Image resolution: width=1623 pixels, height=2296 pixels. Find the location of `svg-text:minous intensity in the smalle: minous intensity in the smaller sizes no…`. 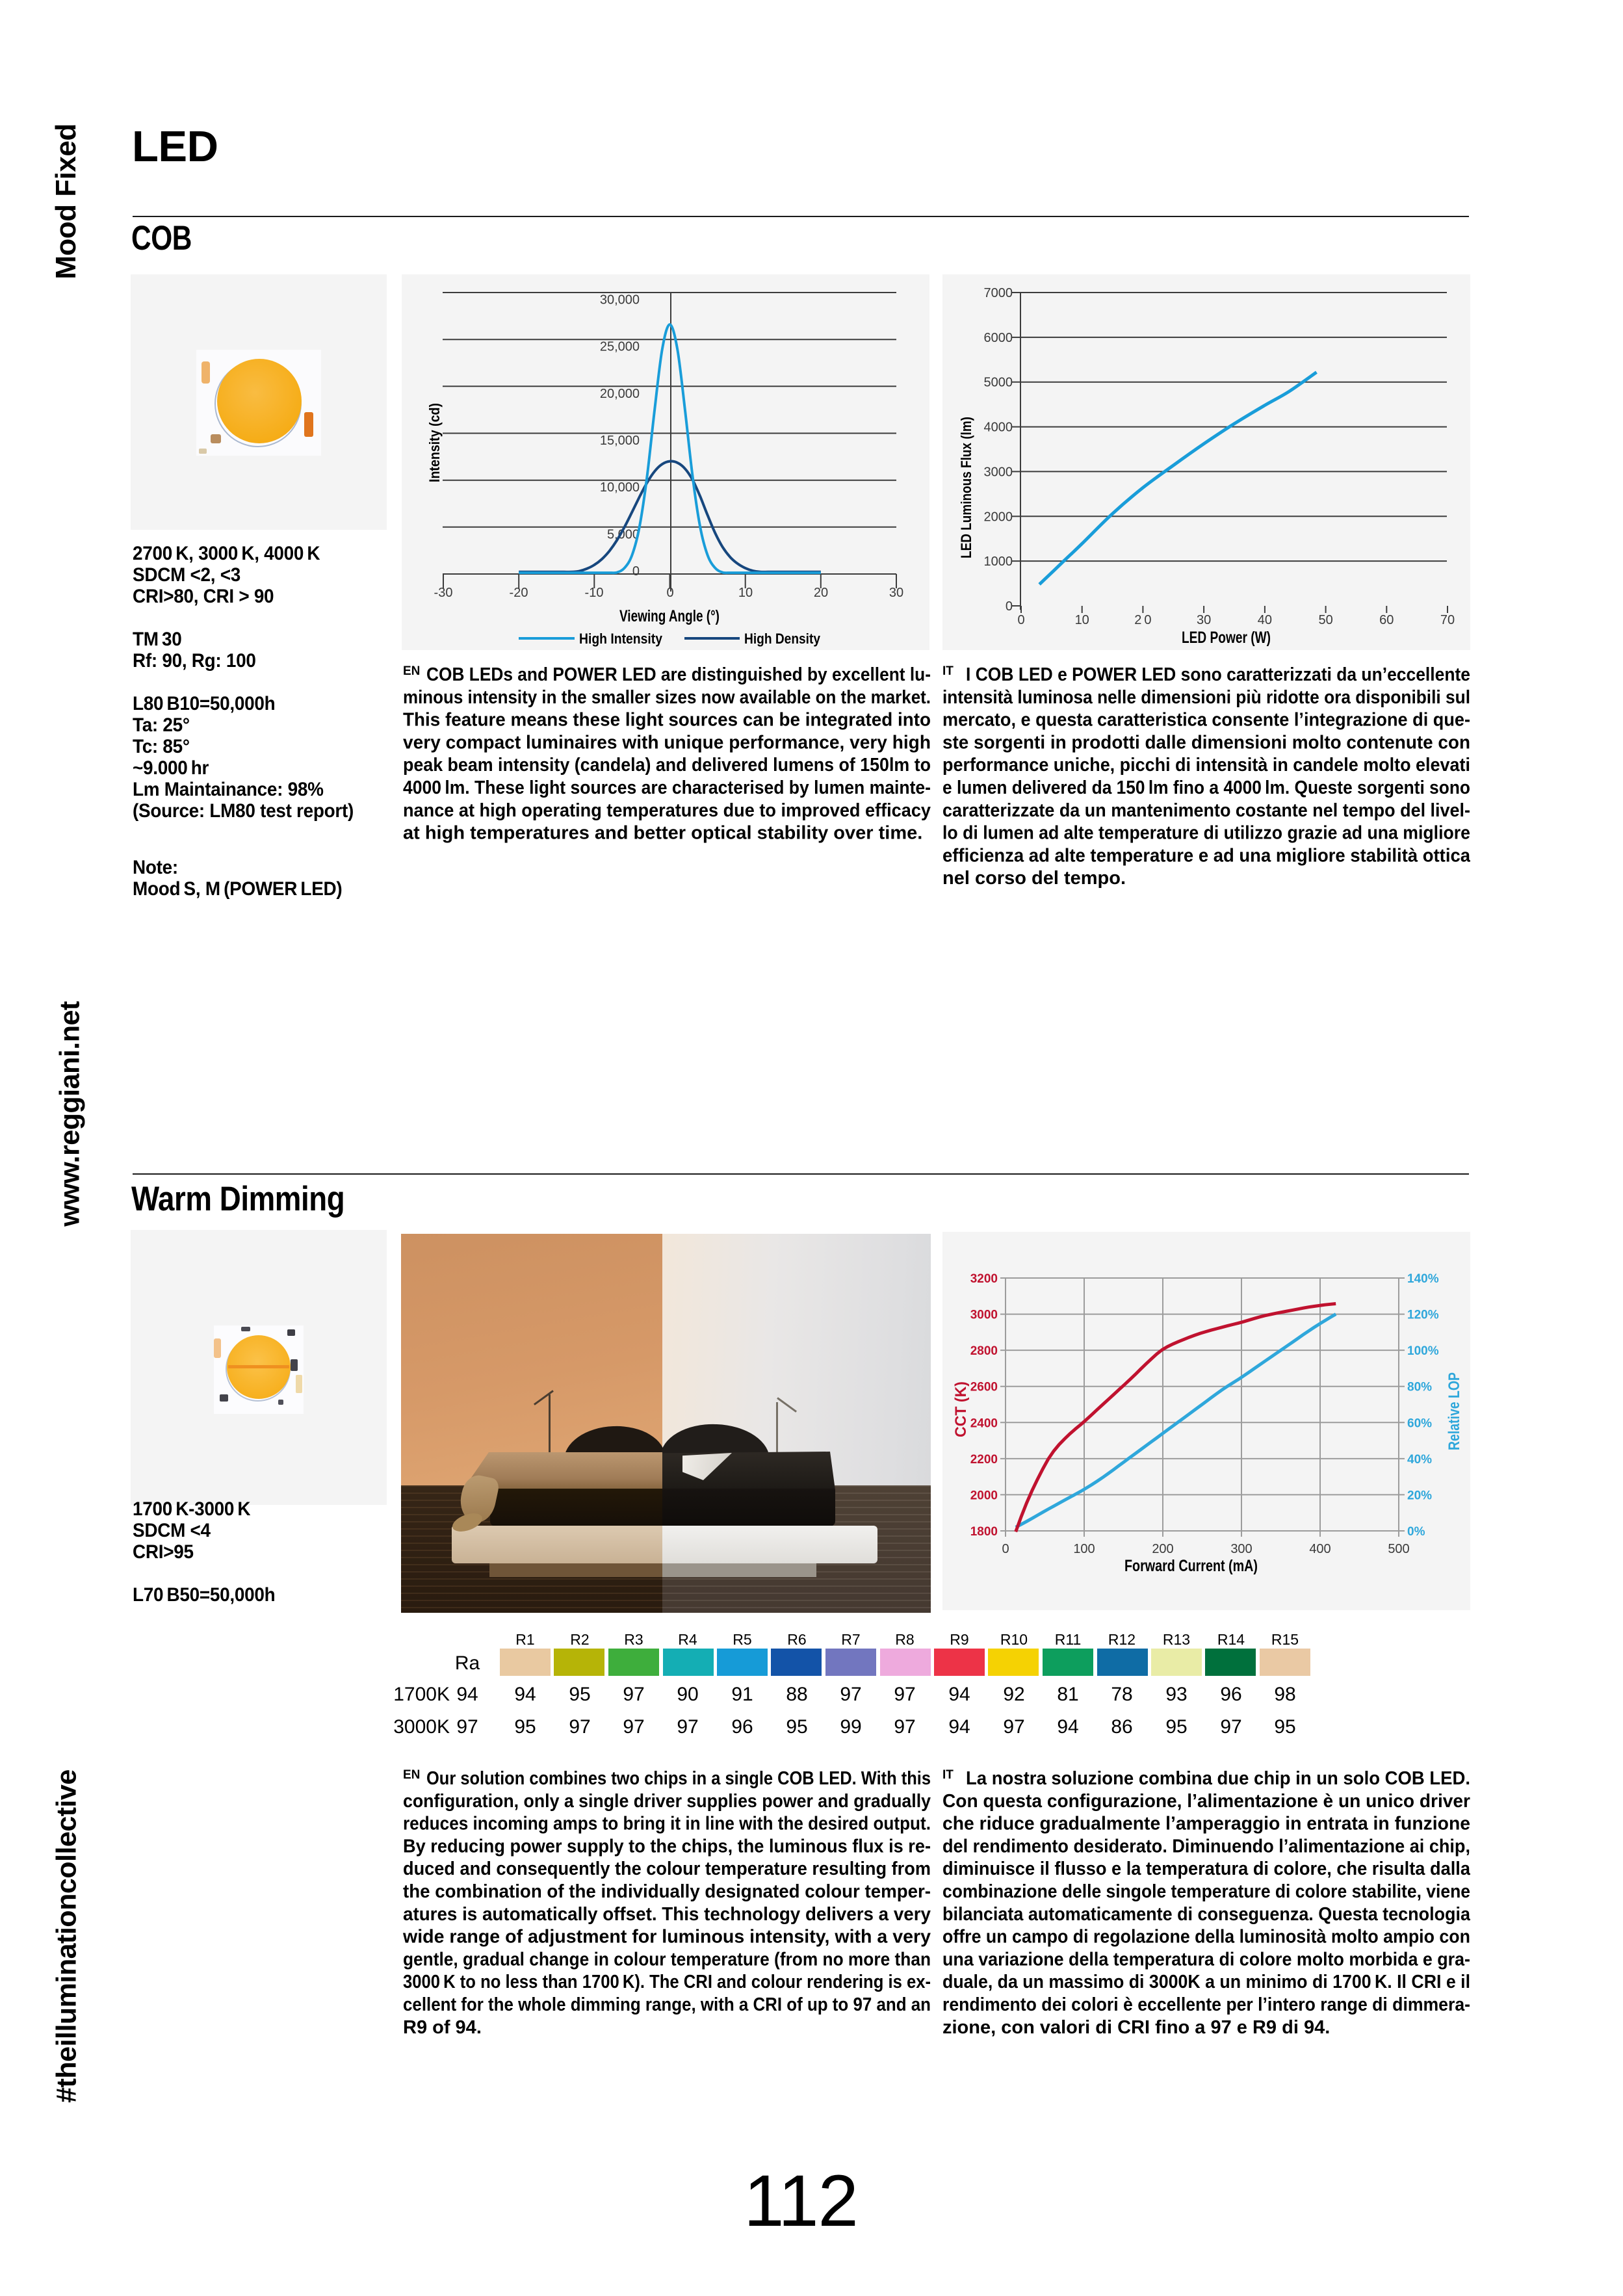

svg-text:minous intensity in the smalle: minous intensity in the smaller sizes no… is located at coordinates (667, 697).